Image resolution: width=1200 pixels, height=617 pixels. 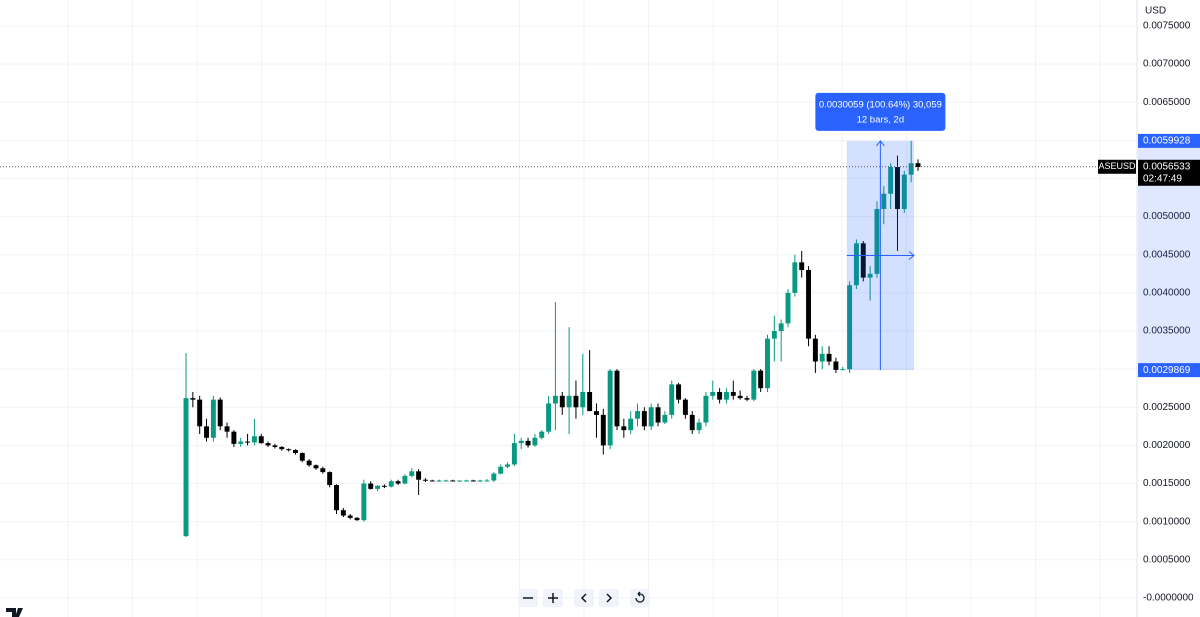 I want to click on y-tick-label: 0.0065000, so click(x=1167, y=102).